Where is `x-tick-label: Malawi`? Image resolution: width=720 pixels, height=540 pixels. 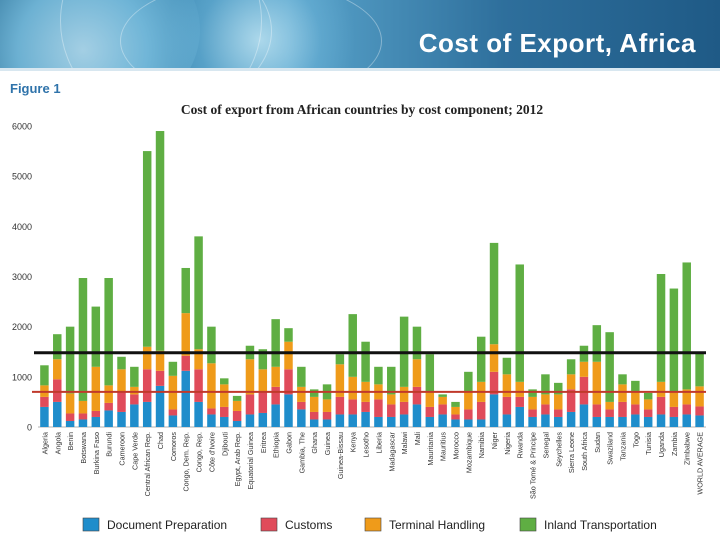
x-tick-label: Malawi is located at coordinates (404, 443).